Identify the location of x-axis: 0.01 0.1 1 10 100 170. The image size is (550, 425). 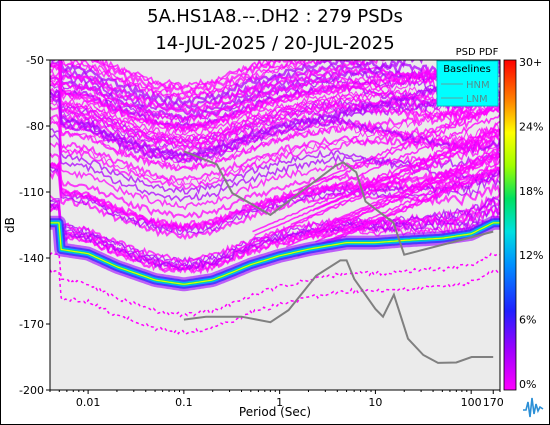
(276, 399).